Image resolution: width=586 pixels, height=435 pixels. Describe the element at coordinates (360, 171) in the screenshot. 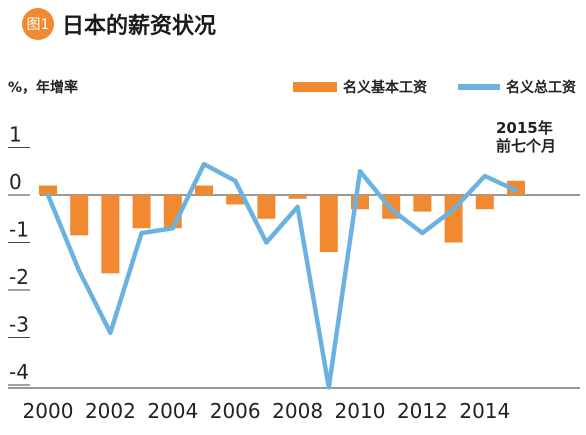

I see `point-2010` at that location.